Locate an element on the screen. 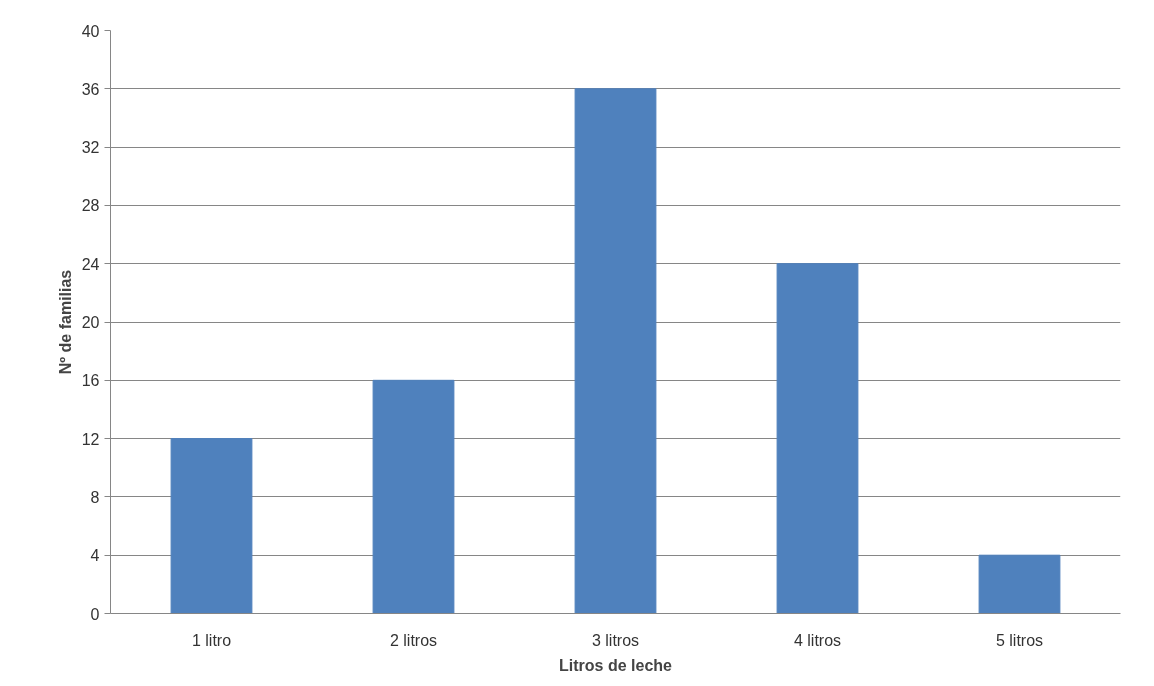 This screenshot has width=1154, height=686. y-tick-label: 24 is located at coordinates (90, 264).